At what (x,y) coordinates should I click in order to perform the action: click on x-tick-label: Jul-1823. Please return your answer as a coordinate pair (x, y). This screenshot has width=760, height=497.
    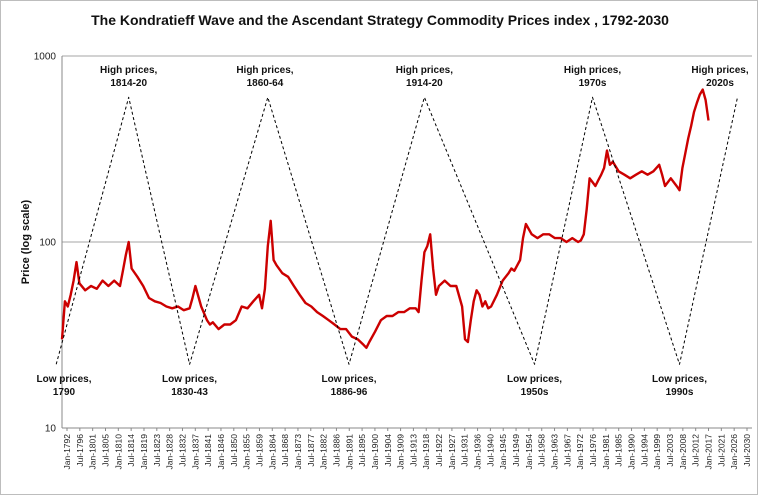
    Looking at the image, I should click on (157, 450).